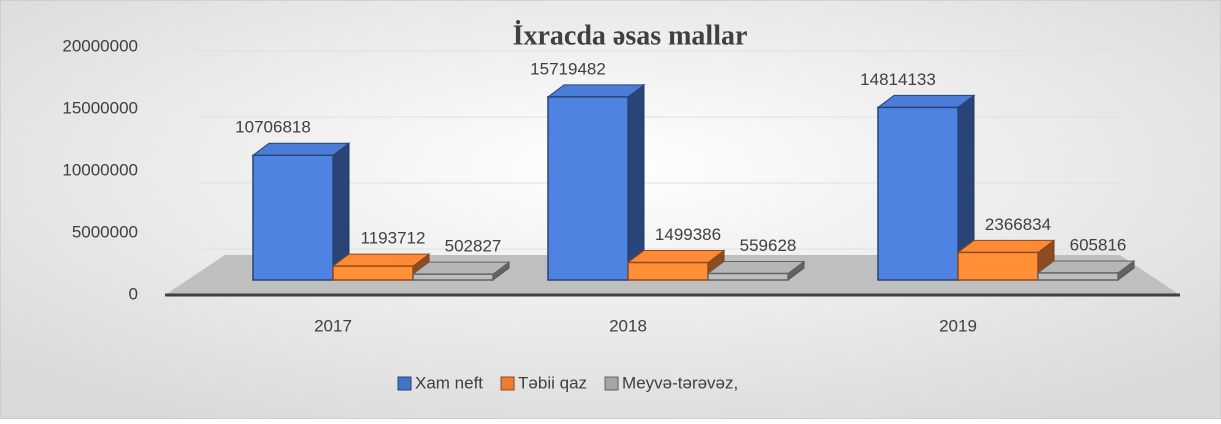 The image size is (1221, 424). What do you see at coordinates (680, 382) in the screenshot?
I see `legend-label: Meyvə-tərəvəz,` at bounding box center [680, 382].